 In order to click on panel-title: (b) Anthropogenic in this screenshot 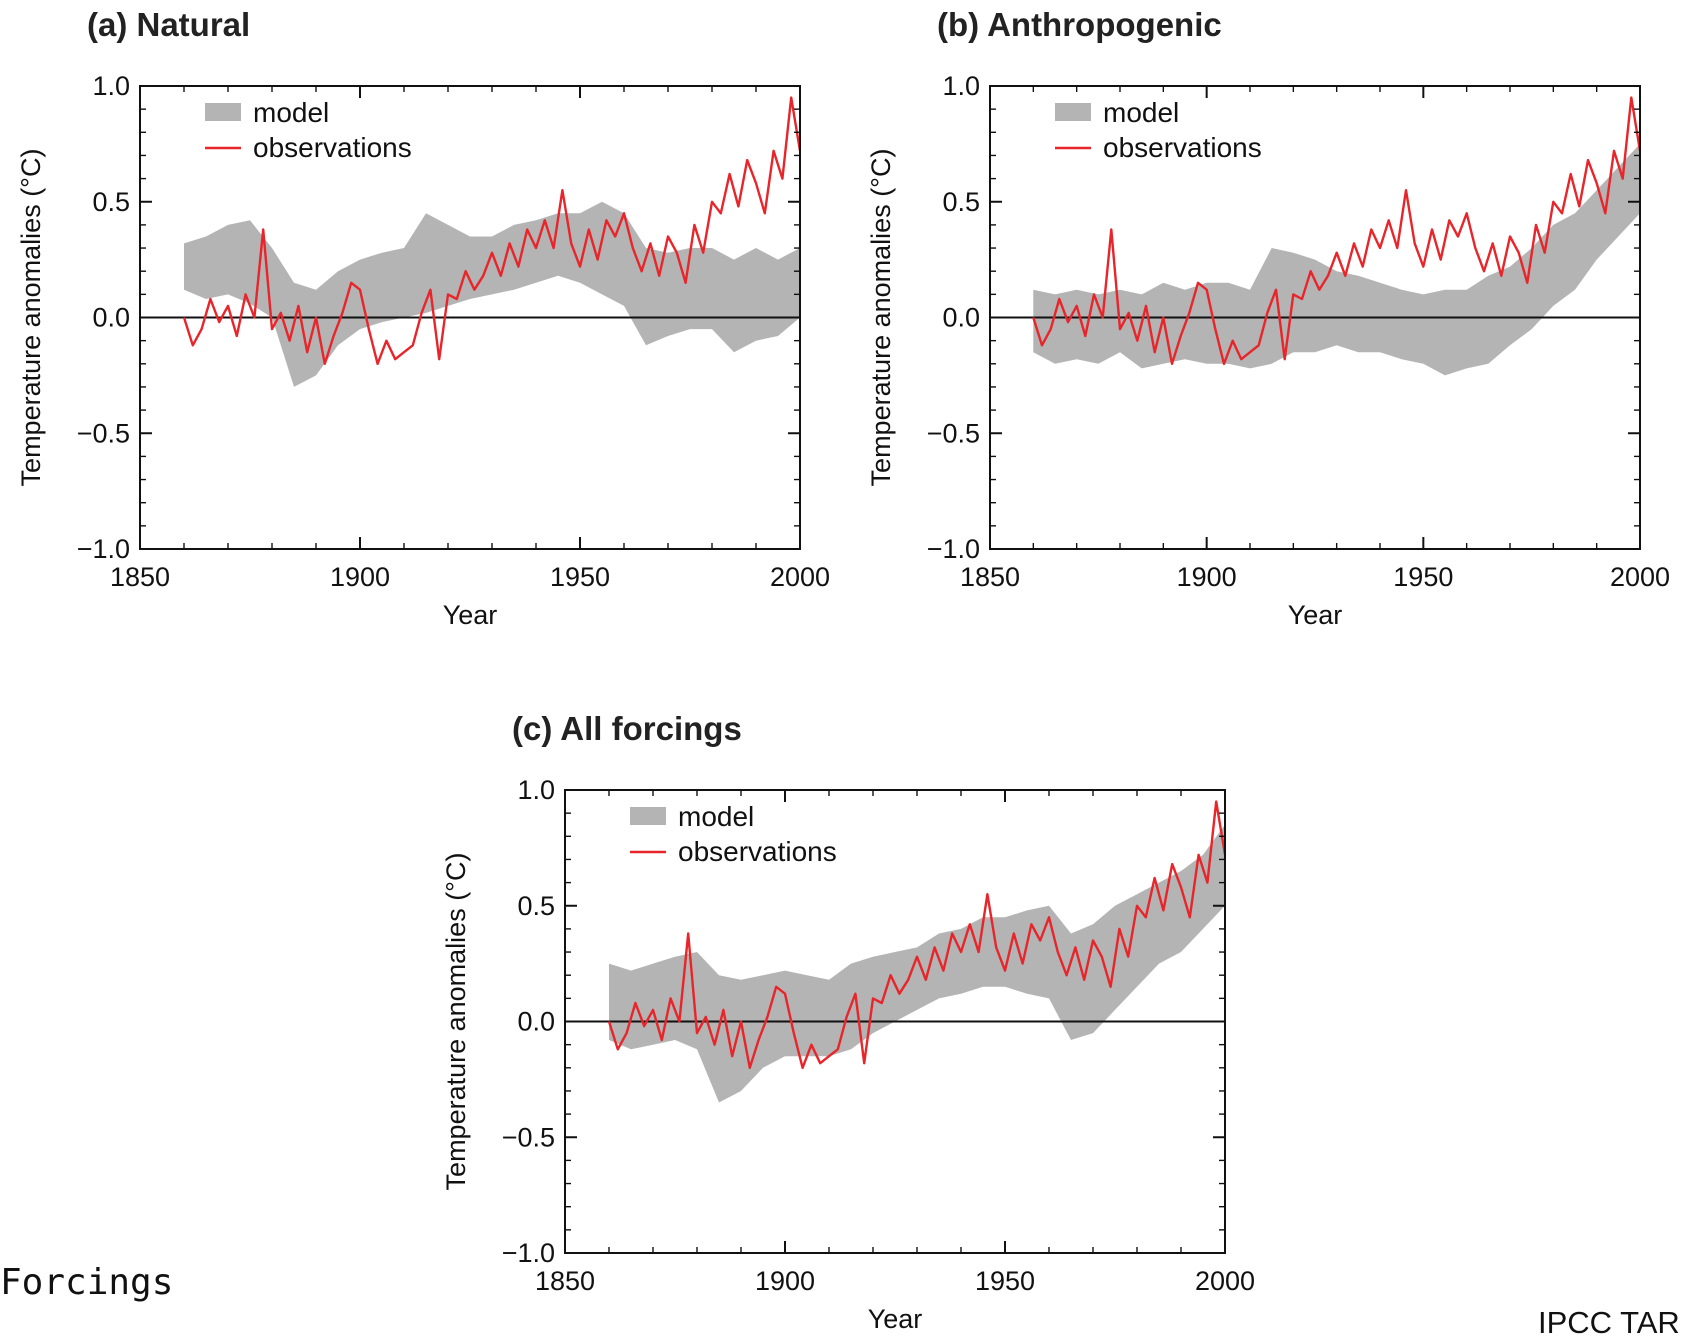, I will do `click(1079, 24)`.